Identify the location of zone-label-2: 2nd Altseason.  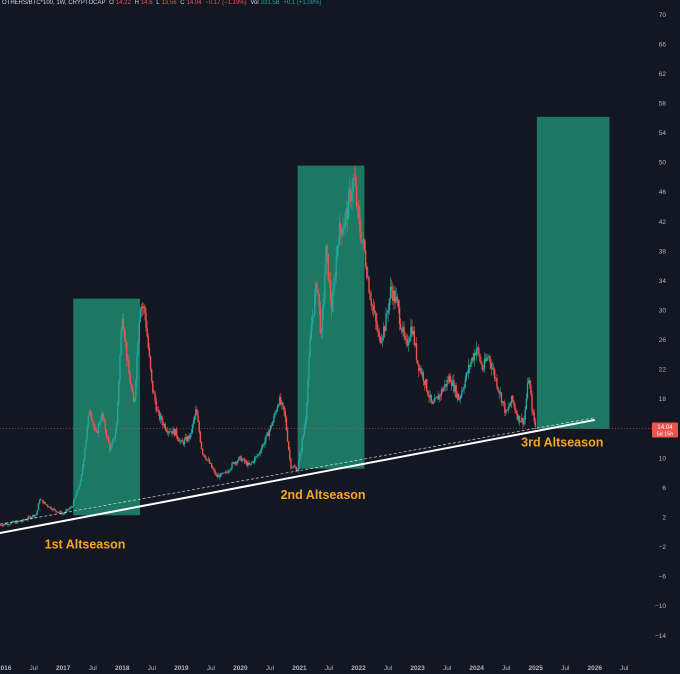
(323, 495).